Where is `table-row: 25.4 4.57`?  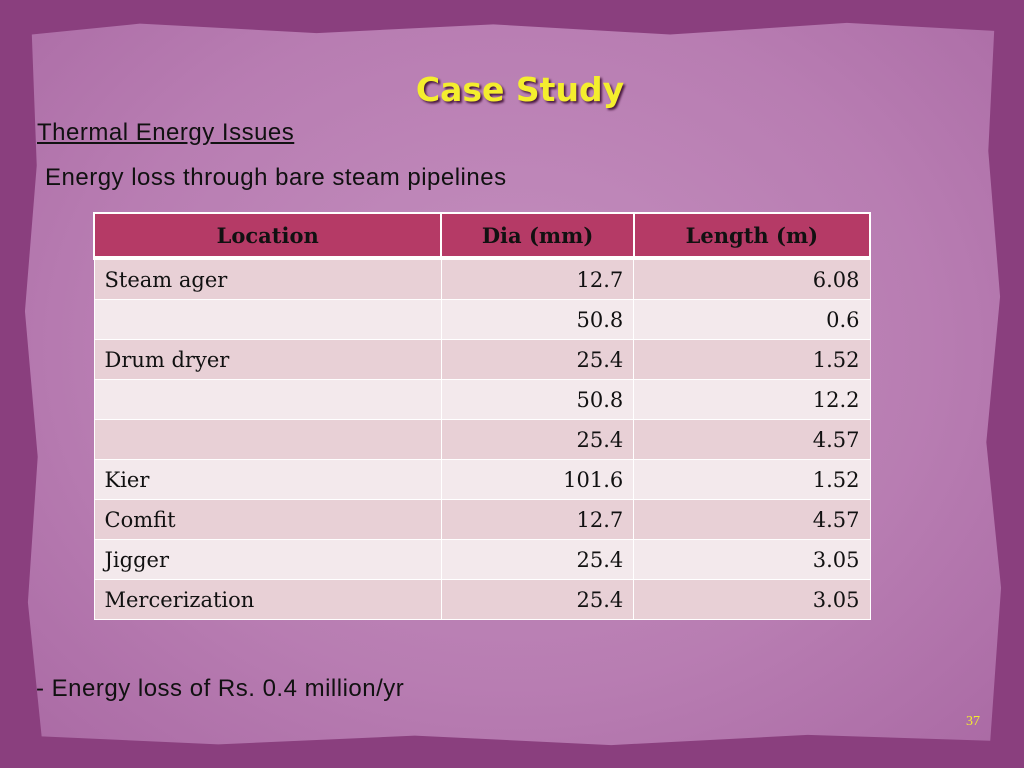
table-row: 25.4 4.57 is located at coordinates (482, 439).